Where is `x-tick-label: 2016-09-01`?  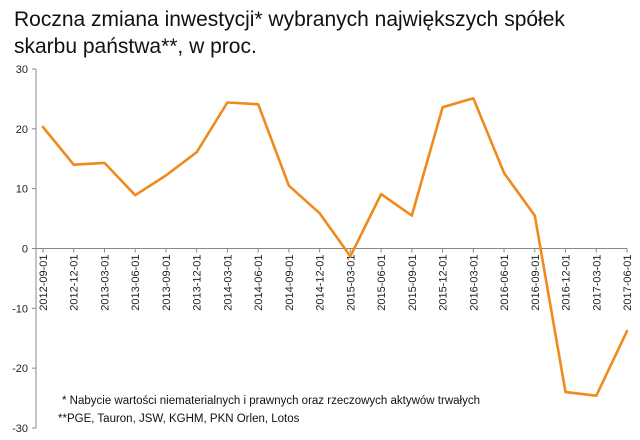 x-tick-label: 2016-09-01 is located at coordinates (536, 283).